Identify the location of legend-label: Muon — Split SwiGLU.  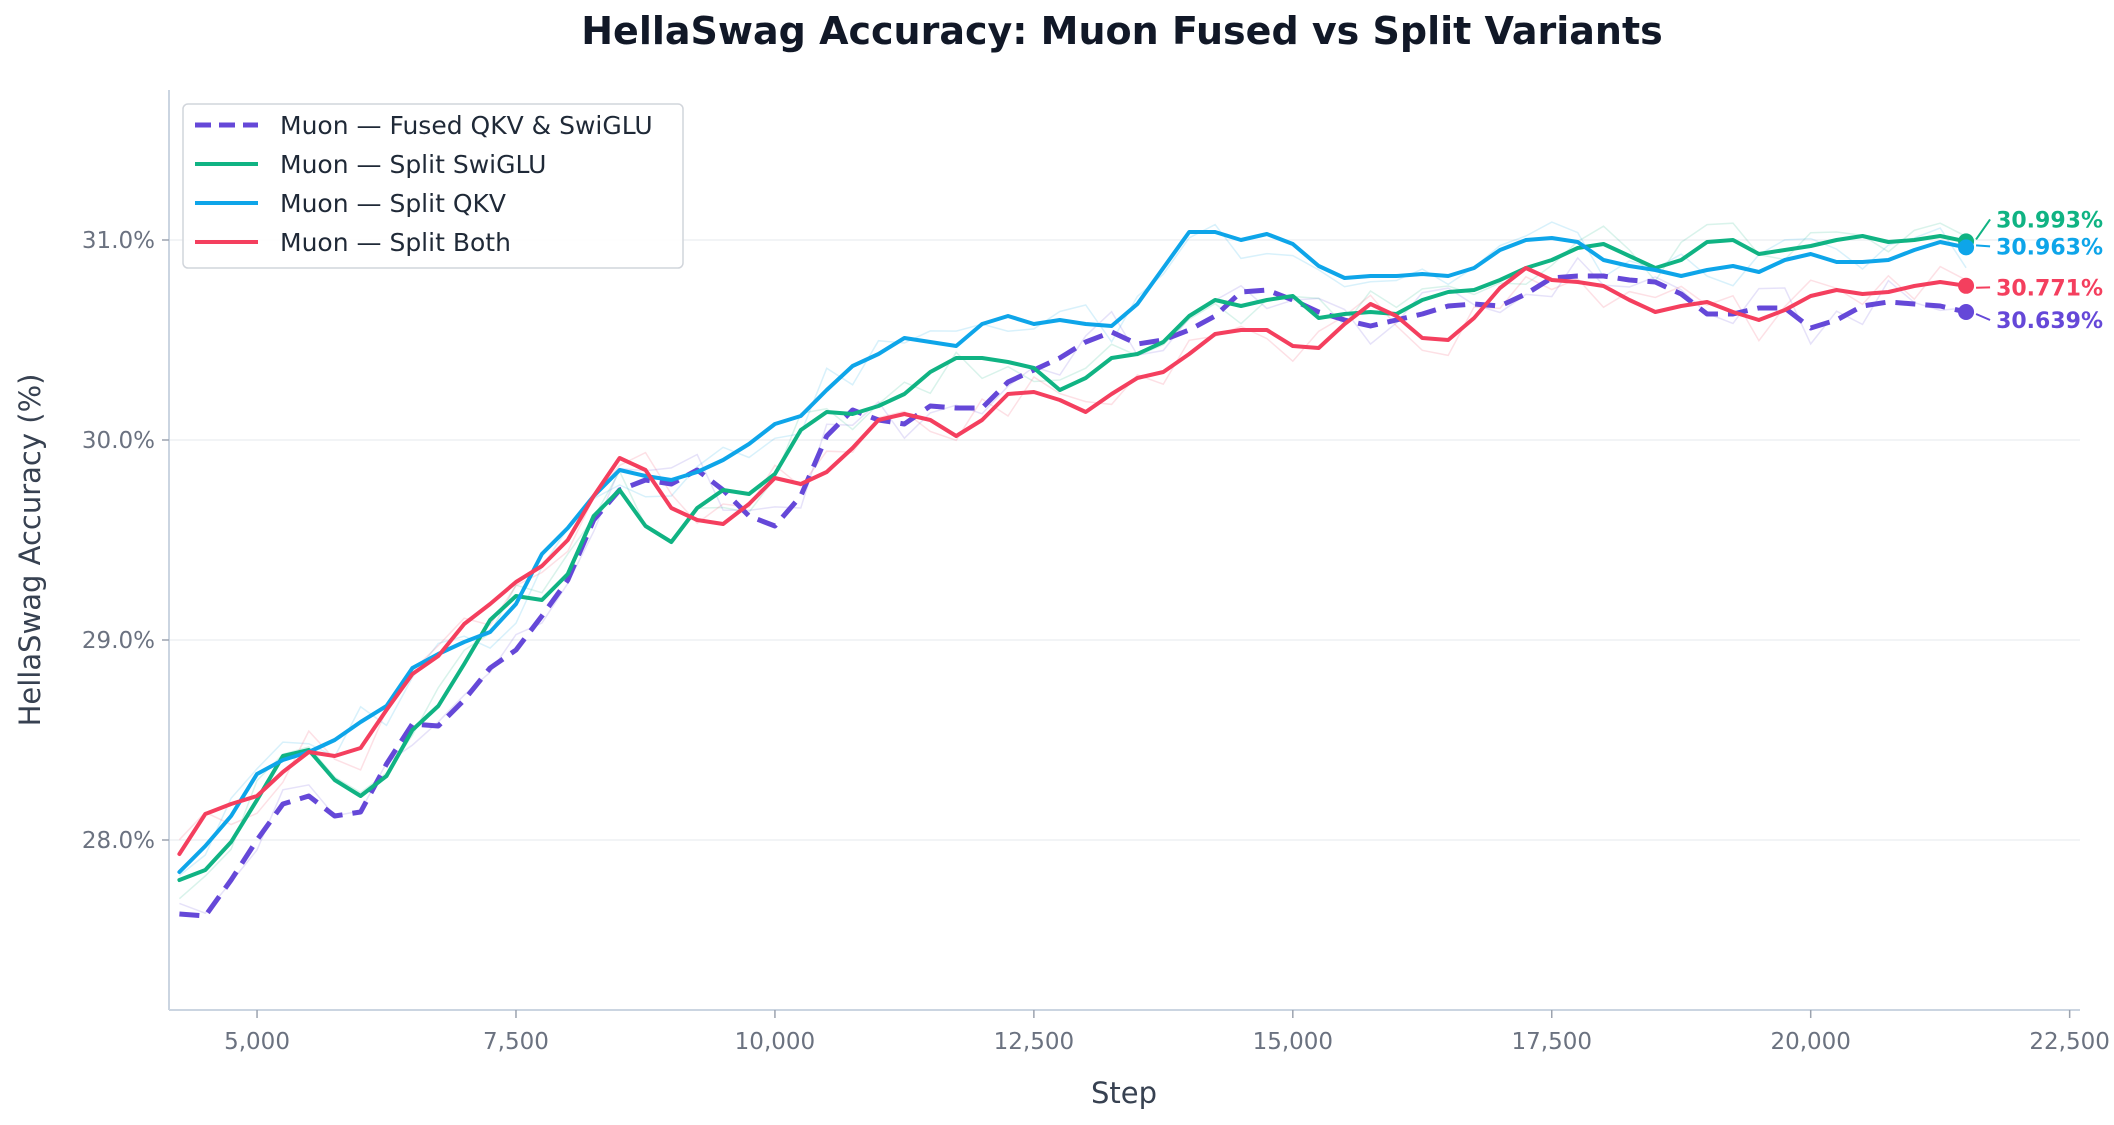
(413, 164).